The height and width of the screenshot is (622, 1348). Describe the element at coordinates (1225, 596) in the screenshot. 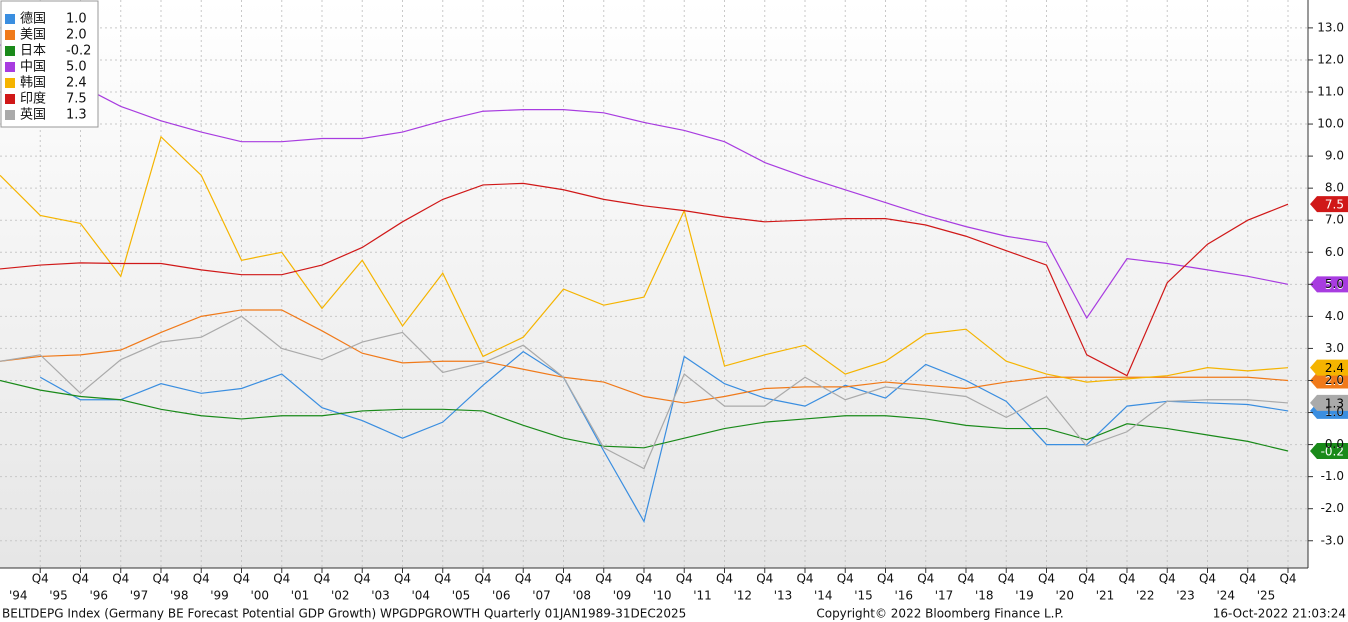

I see `x-year-label: '24` at that location.